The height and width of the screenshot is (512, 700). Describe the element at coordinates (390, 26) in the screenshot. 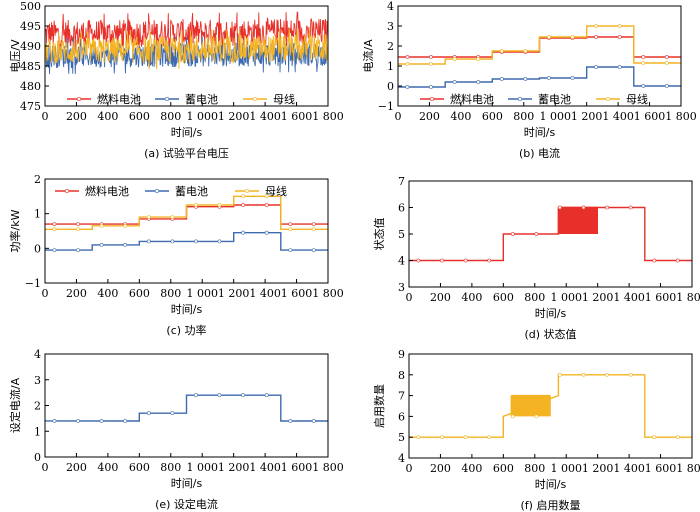

I see `y-tick-label: 3` at that location.